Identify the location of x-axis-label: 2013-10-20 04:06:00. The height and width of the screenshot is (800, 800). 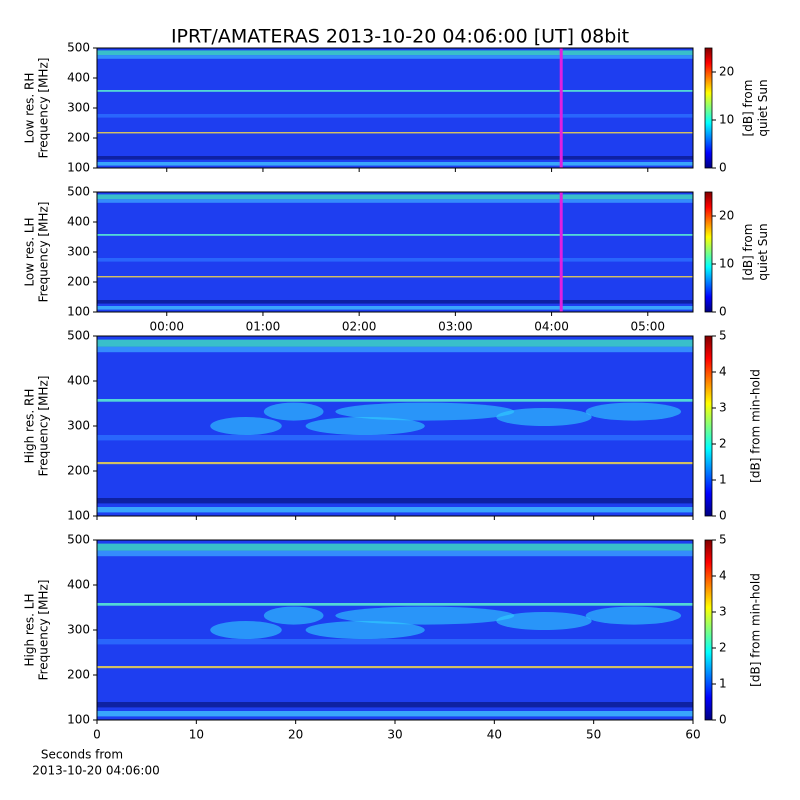
(95, 771).